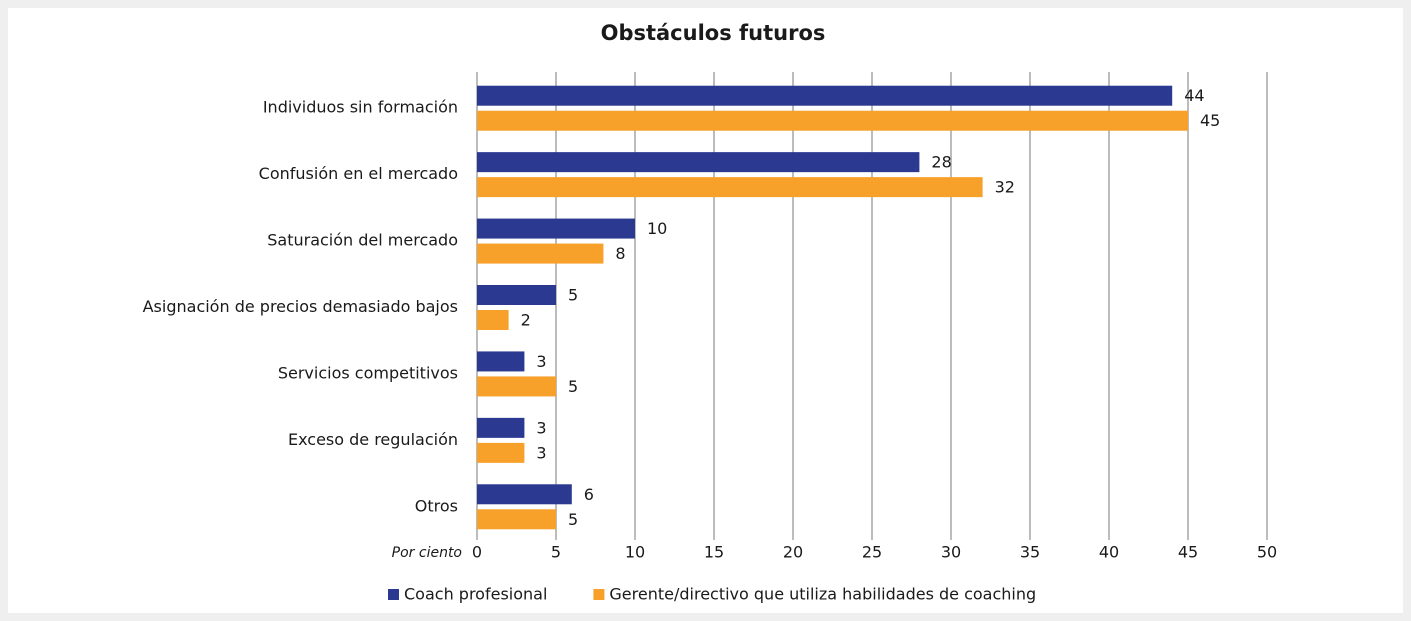  What do you see at coordinates (362, 240) in the screenshot?
I see `y-tick-label: Saturación del mercado` at bounding box center [362, 240].